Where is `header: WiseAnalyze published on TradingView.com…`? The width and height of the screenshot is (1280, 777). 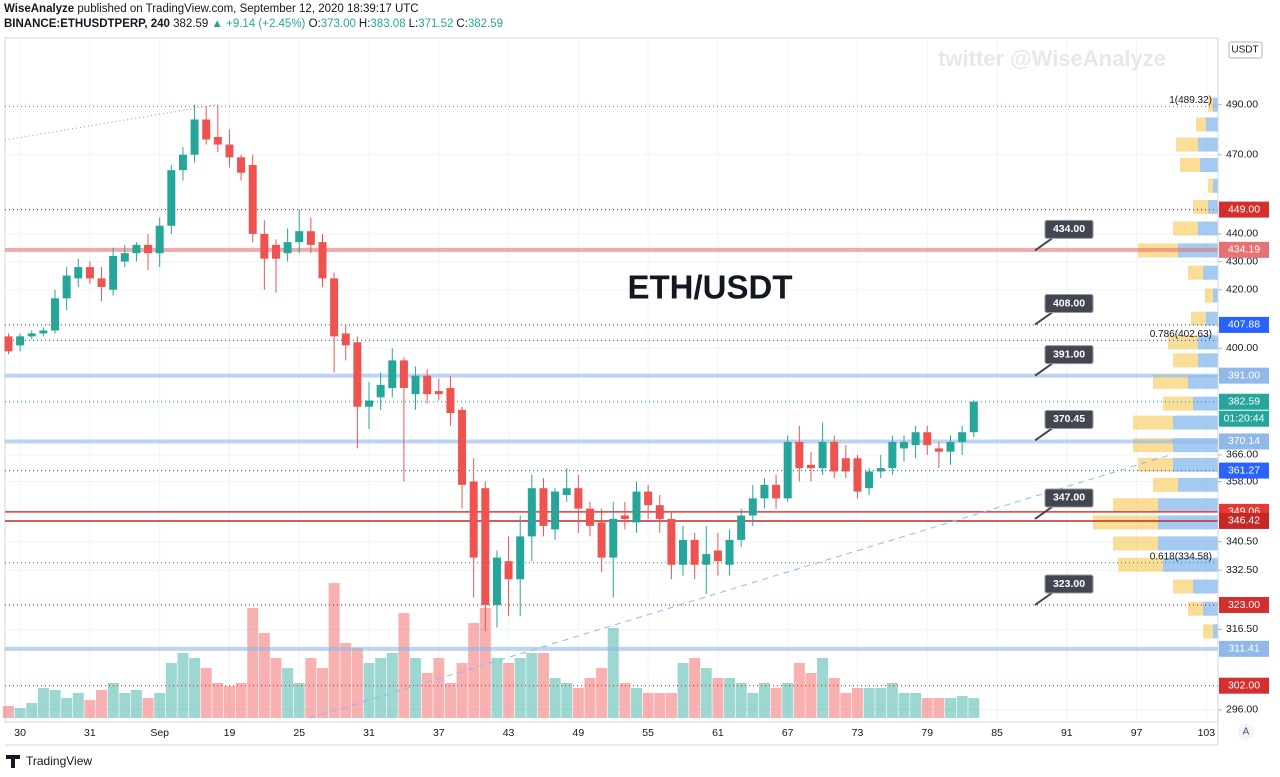 header: WiseAnalyze published on TradingView.com… is located at coordinates (255, 17).